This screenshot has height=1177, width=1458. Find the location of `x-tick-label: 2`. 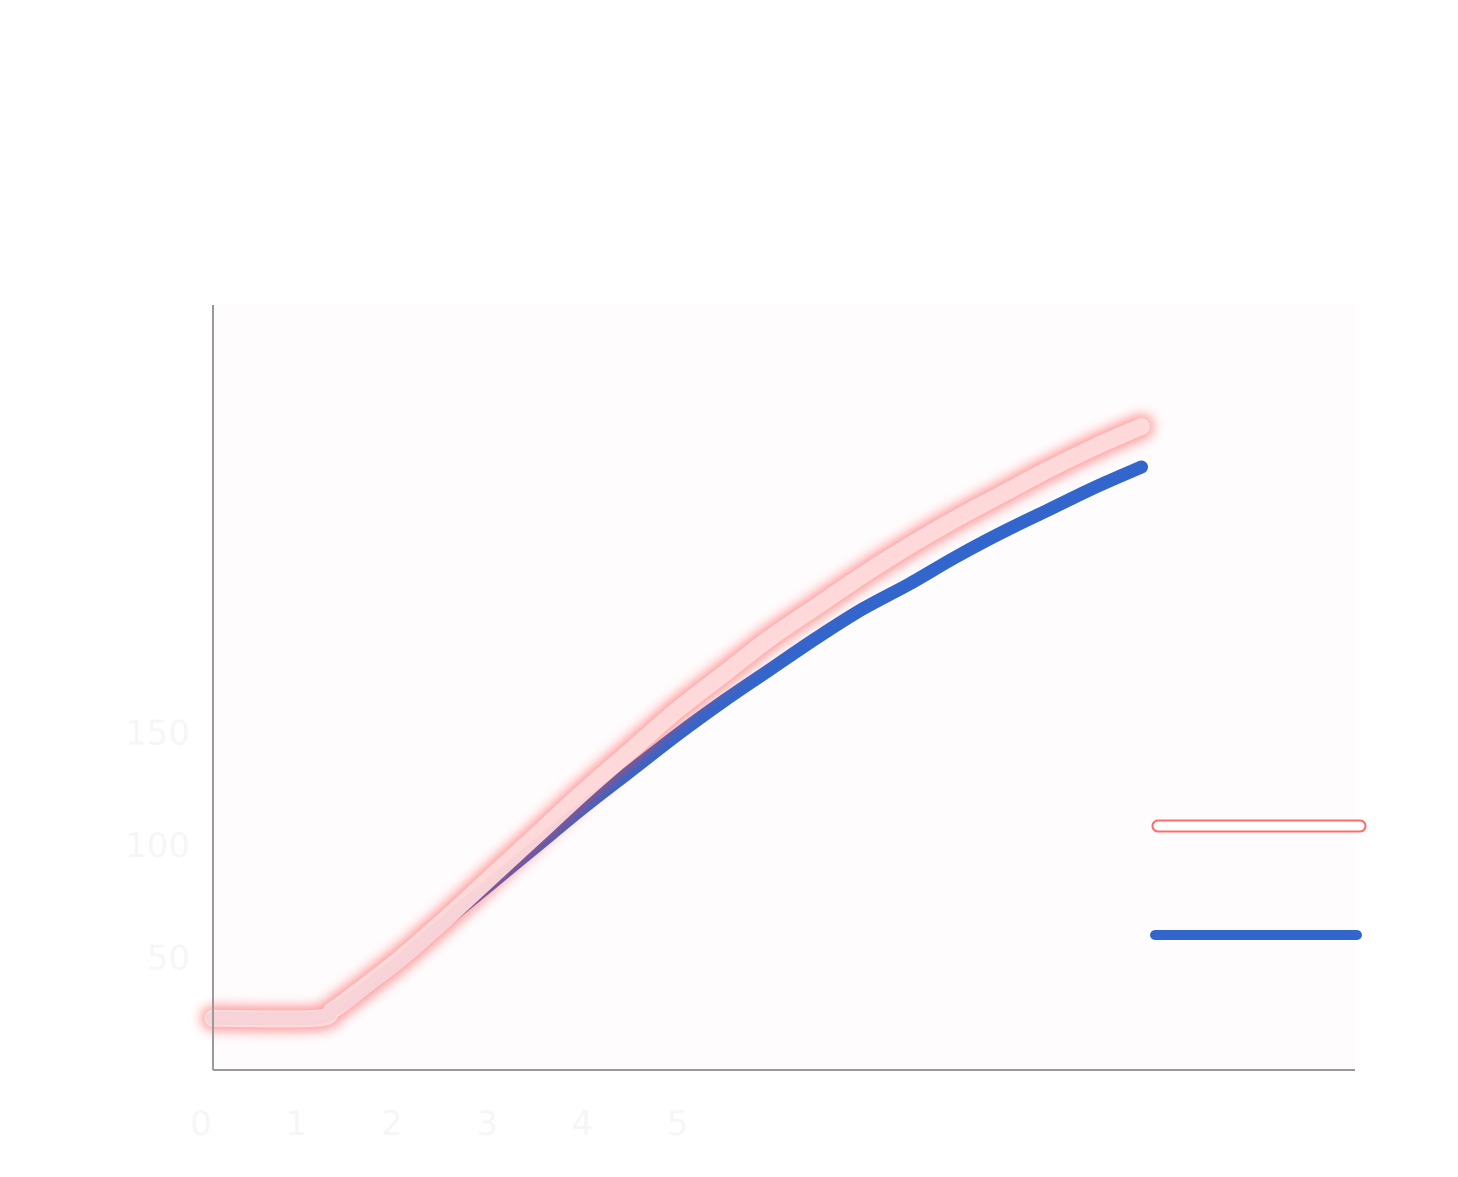

x-tick-label: 2 is located at coordinates (392, 1124).